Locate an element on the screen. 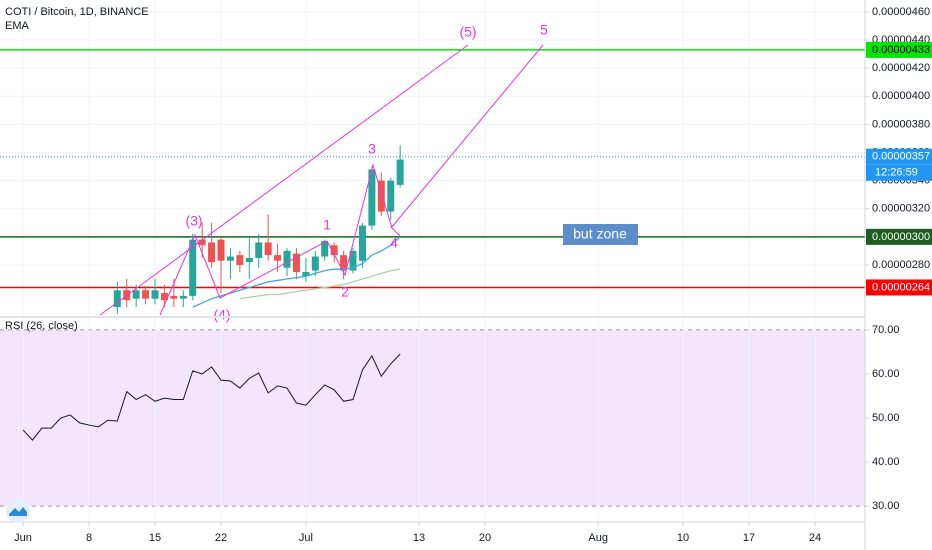 This screenshot has height=550, width=932. zone-label: but zone is located at coordinates (600, 234).